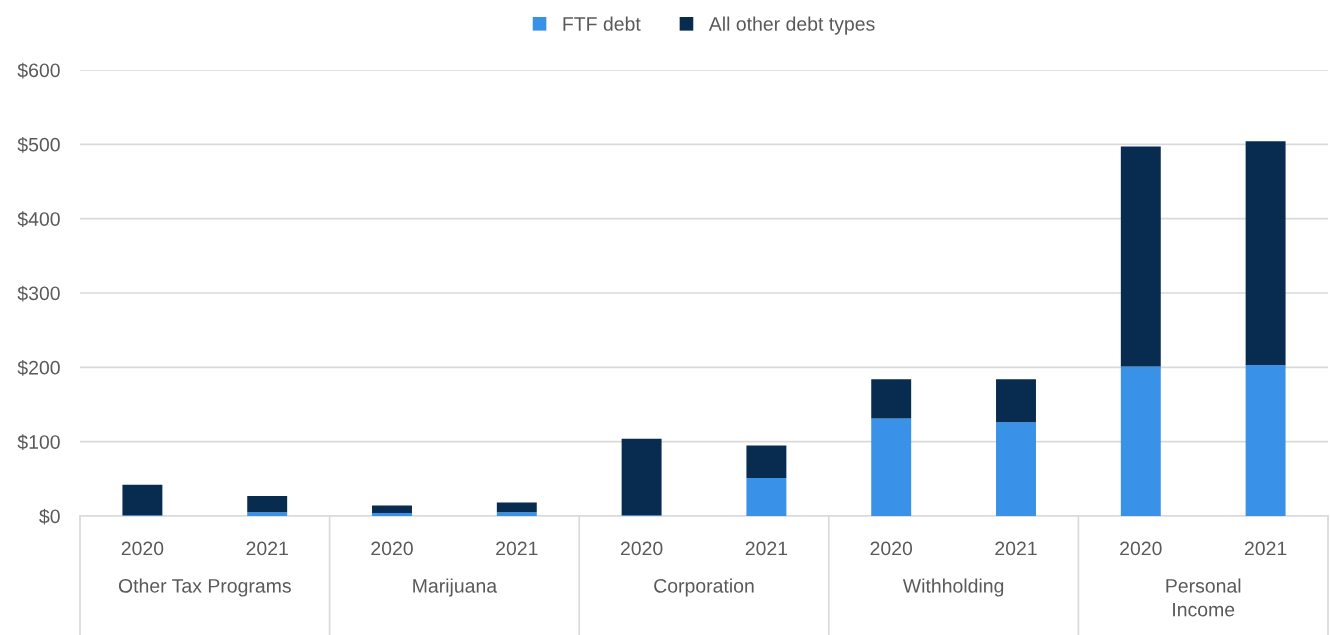 This screenshot has width=1330, height=635. I want to click on text: Marijuana, so click(455, 587).